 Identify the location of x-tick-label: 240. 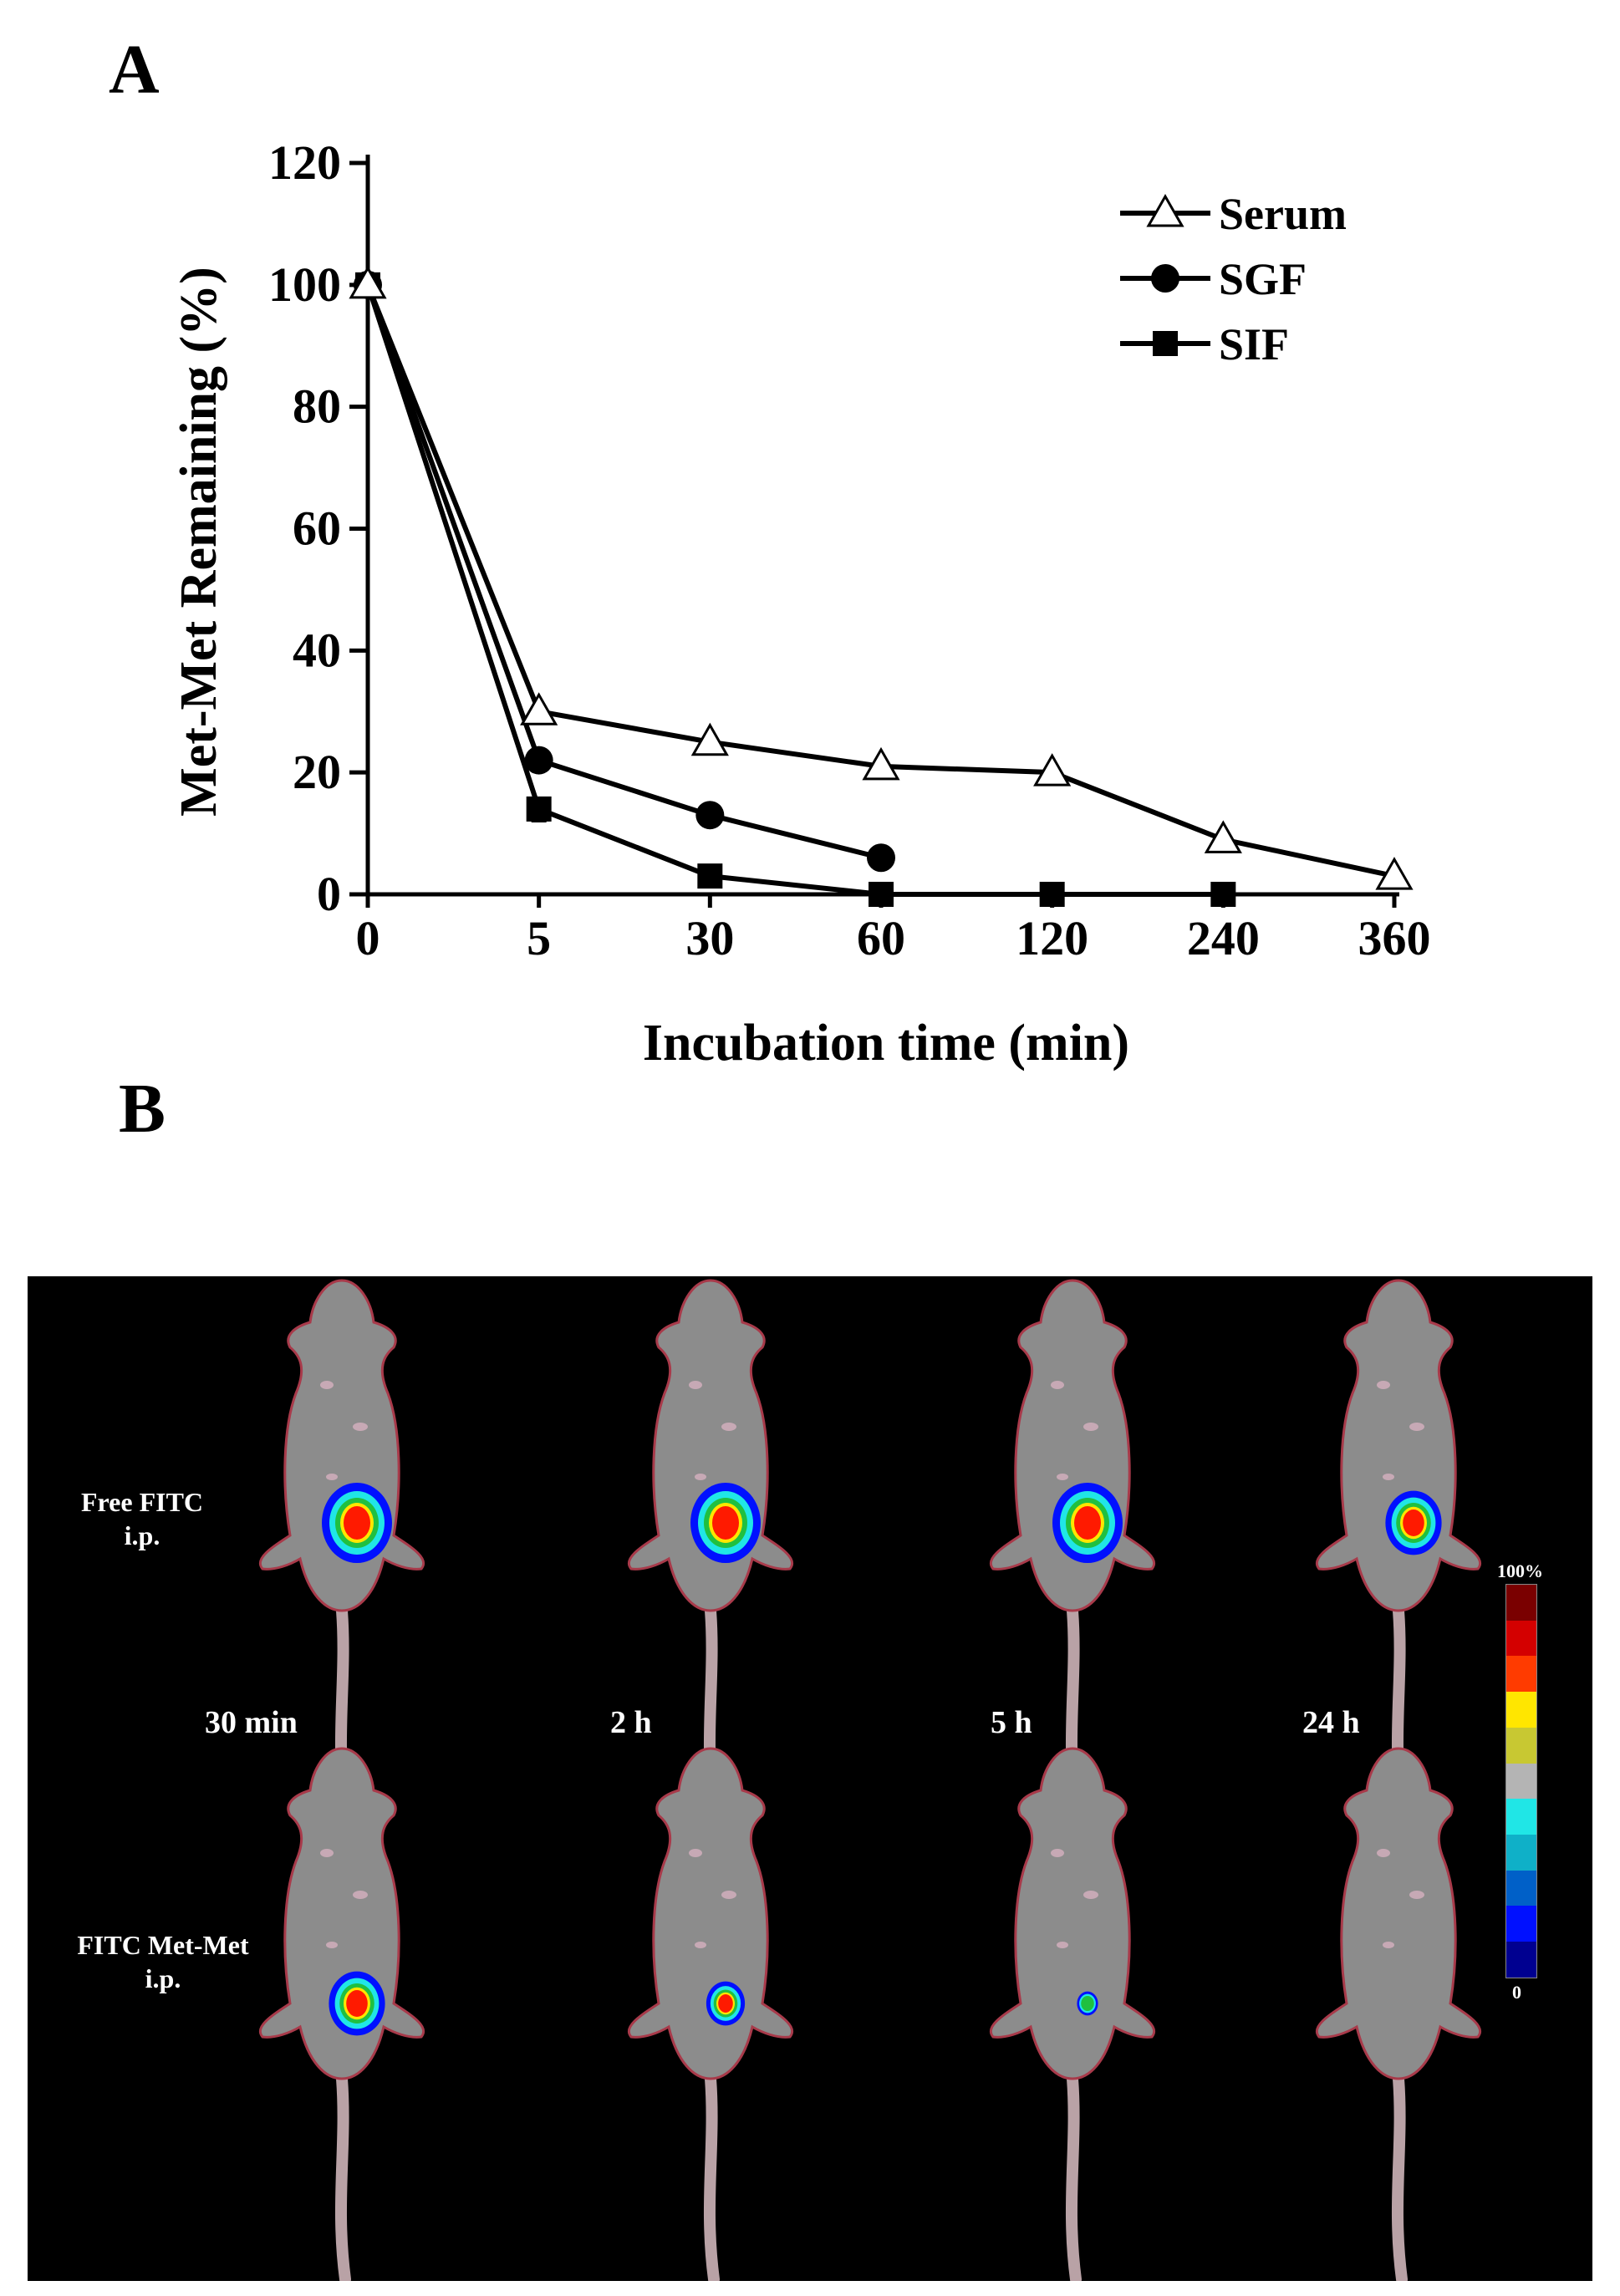
(1223, 938).